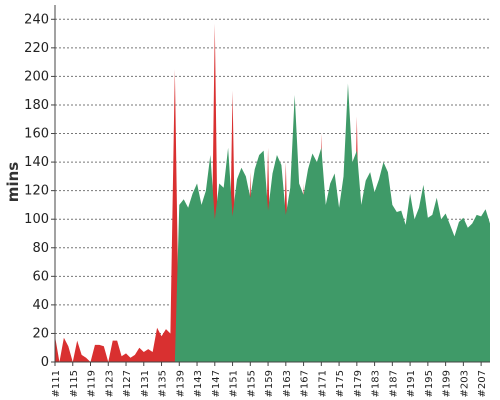 The image size is (500, 400). I want to click on y-tick-label: 240, so click(36, 19).